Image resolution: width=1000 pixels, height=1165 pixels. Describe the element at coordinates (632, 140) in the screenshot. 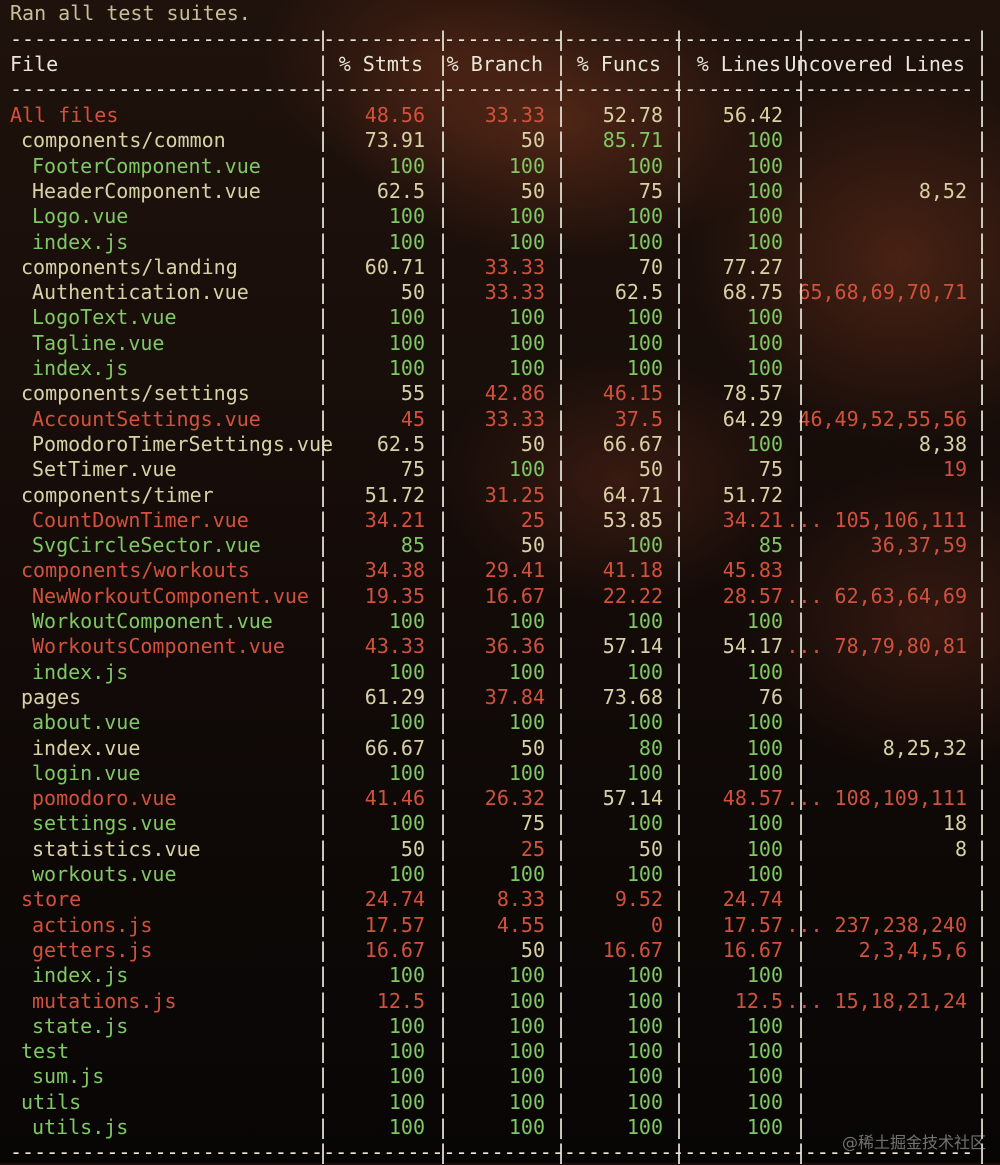

I see `funcs-value: 85.71` at that location.